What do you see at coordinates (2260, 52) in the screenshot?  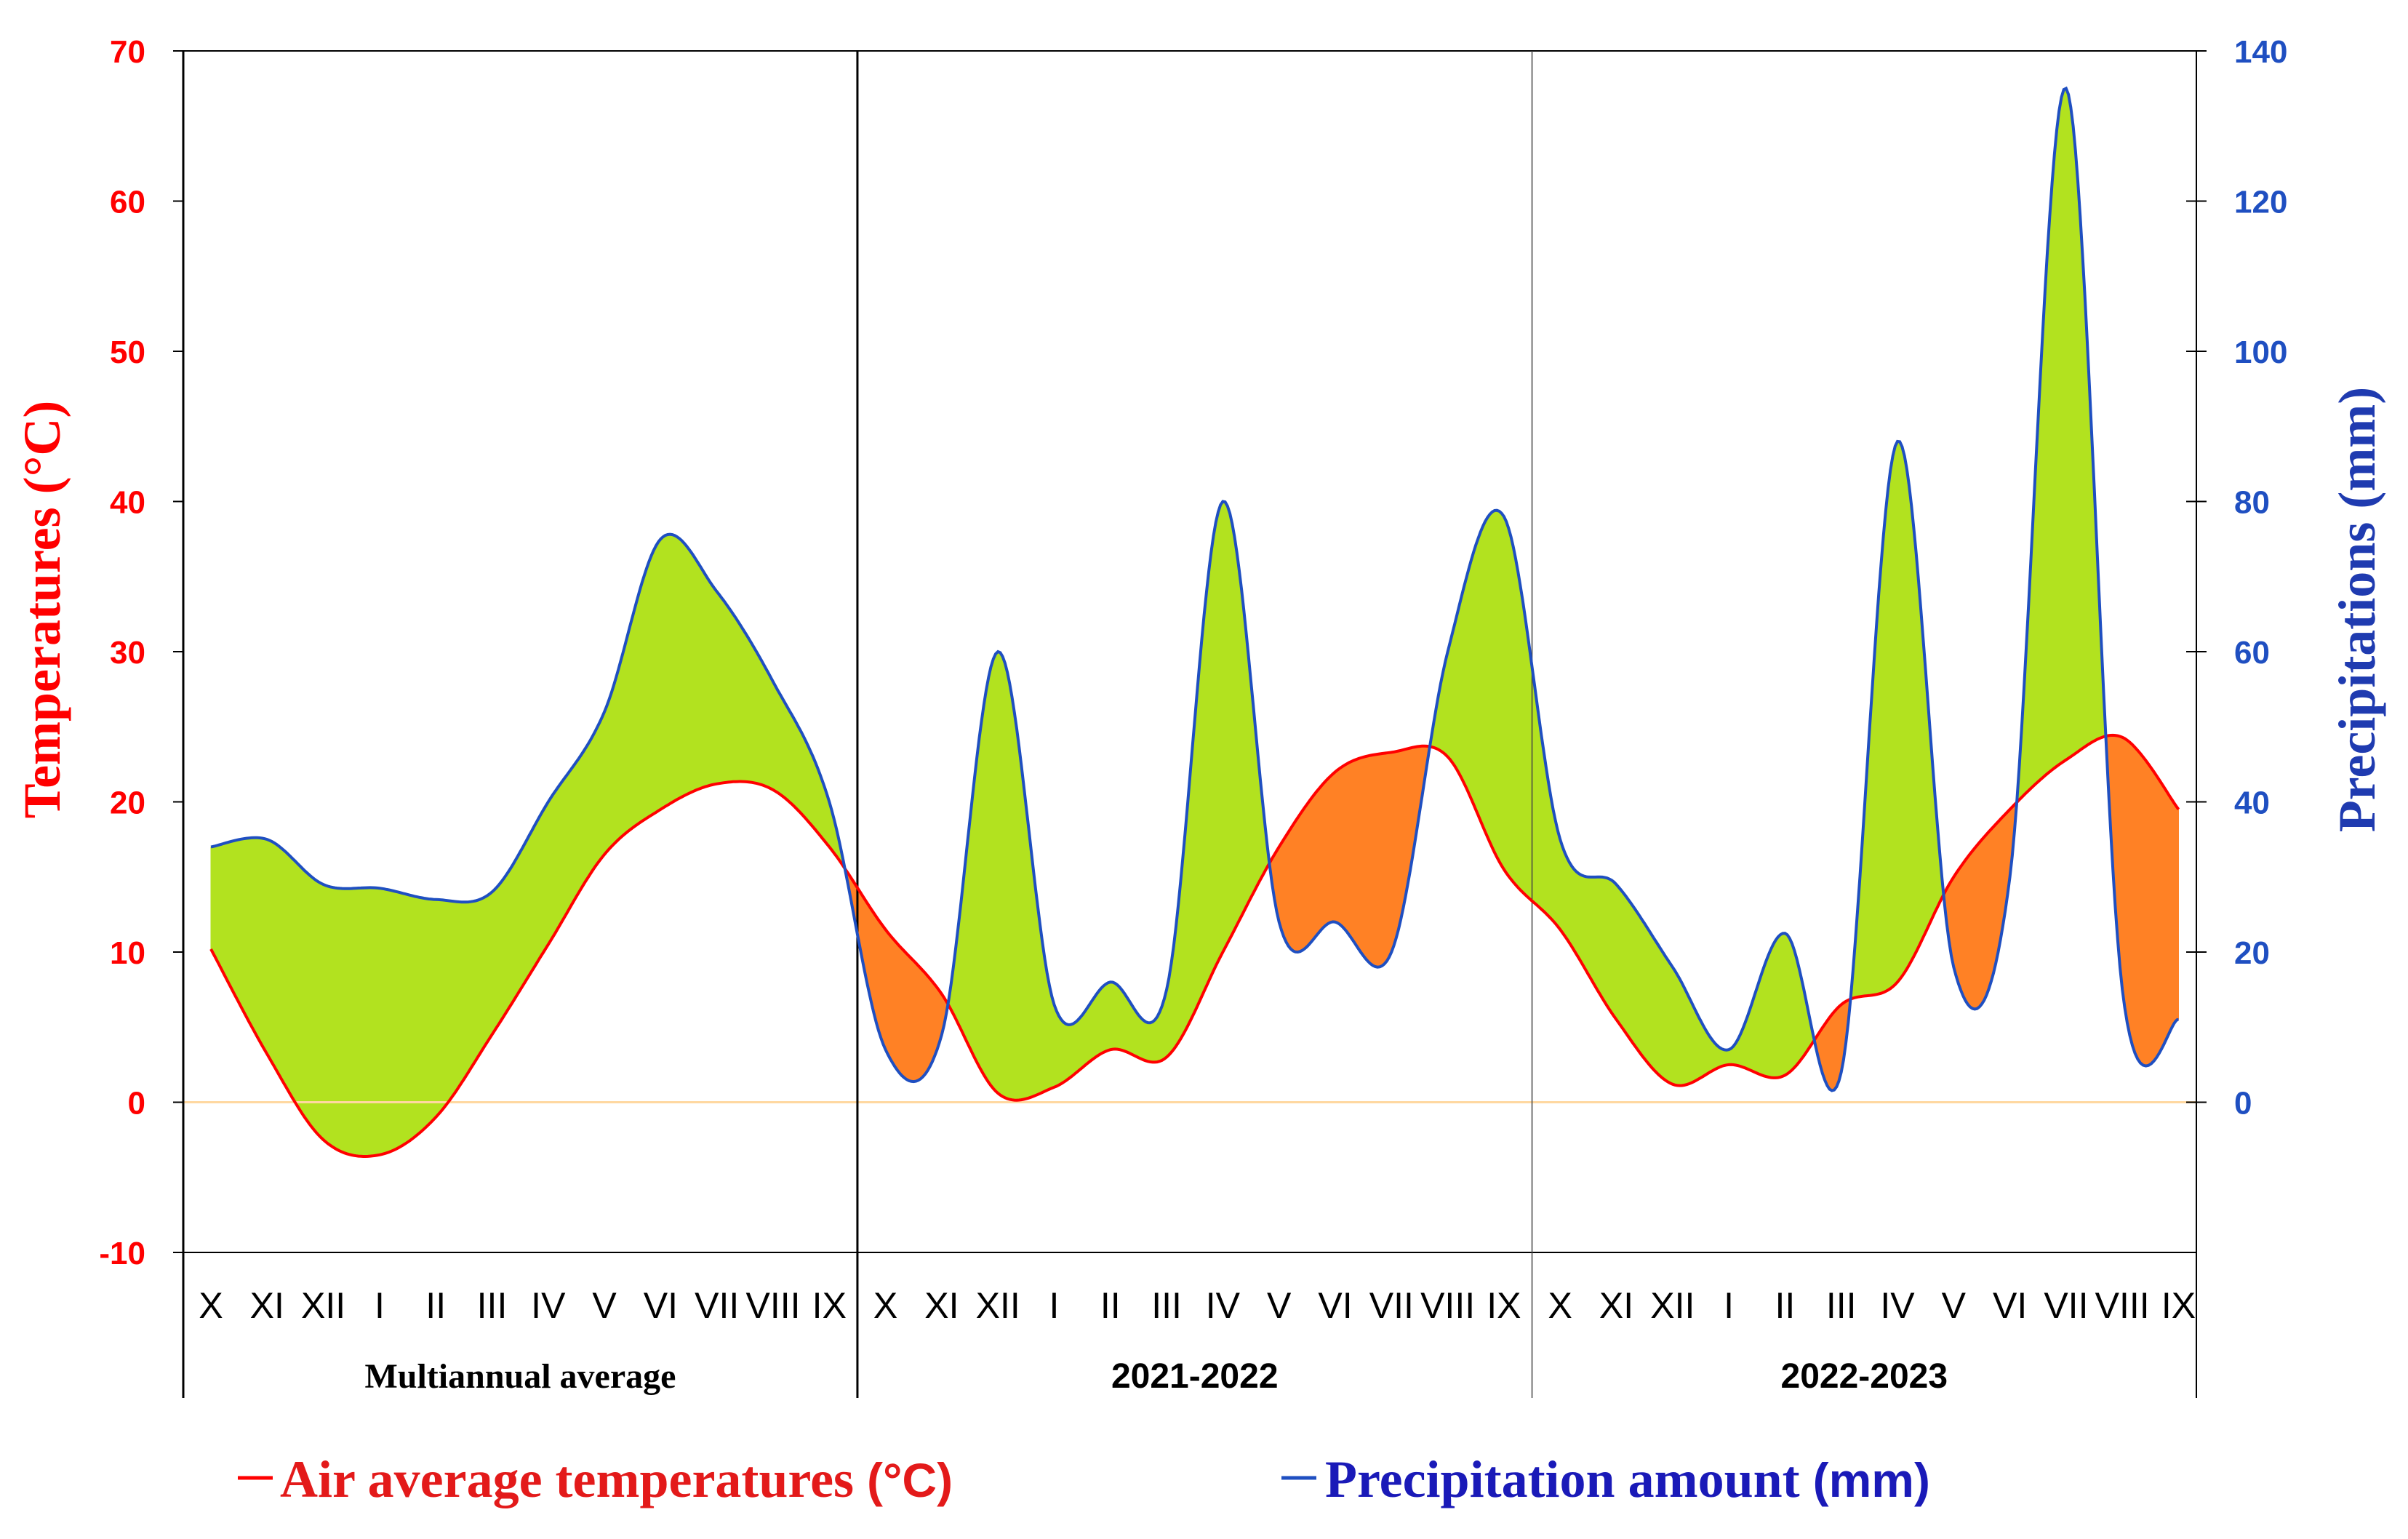 I see `y-right-tick-label: 140` at bounding box center [2260, 52].